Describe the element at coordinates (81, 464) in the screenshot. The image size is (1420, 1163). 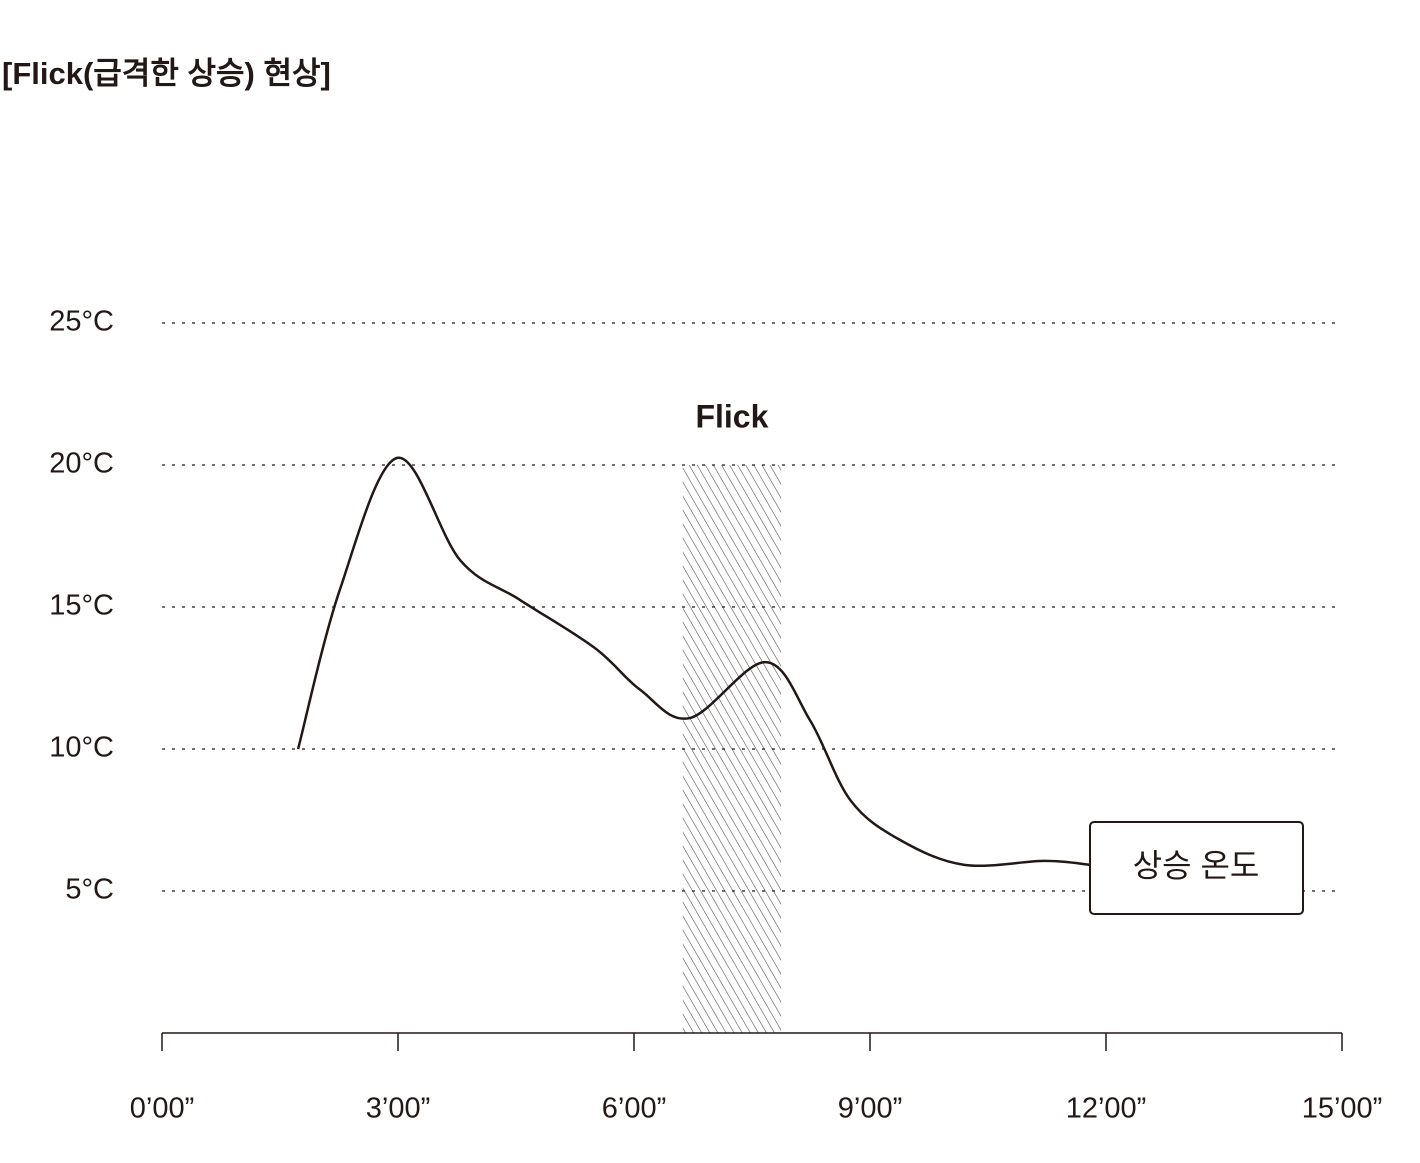
I see `y-tick-label: 20°C` at that location.